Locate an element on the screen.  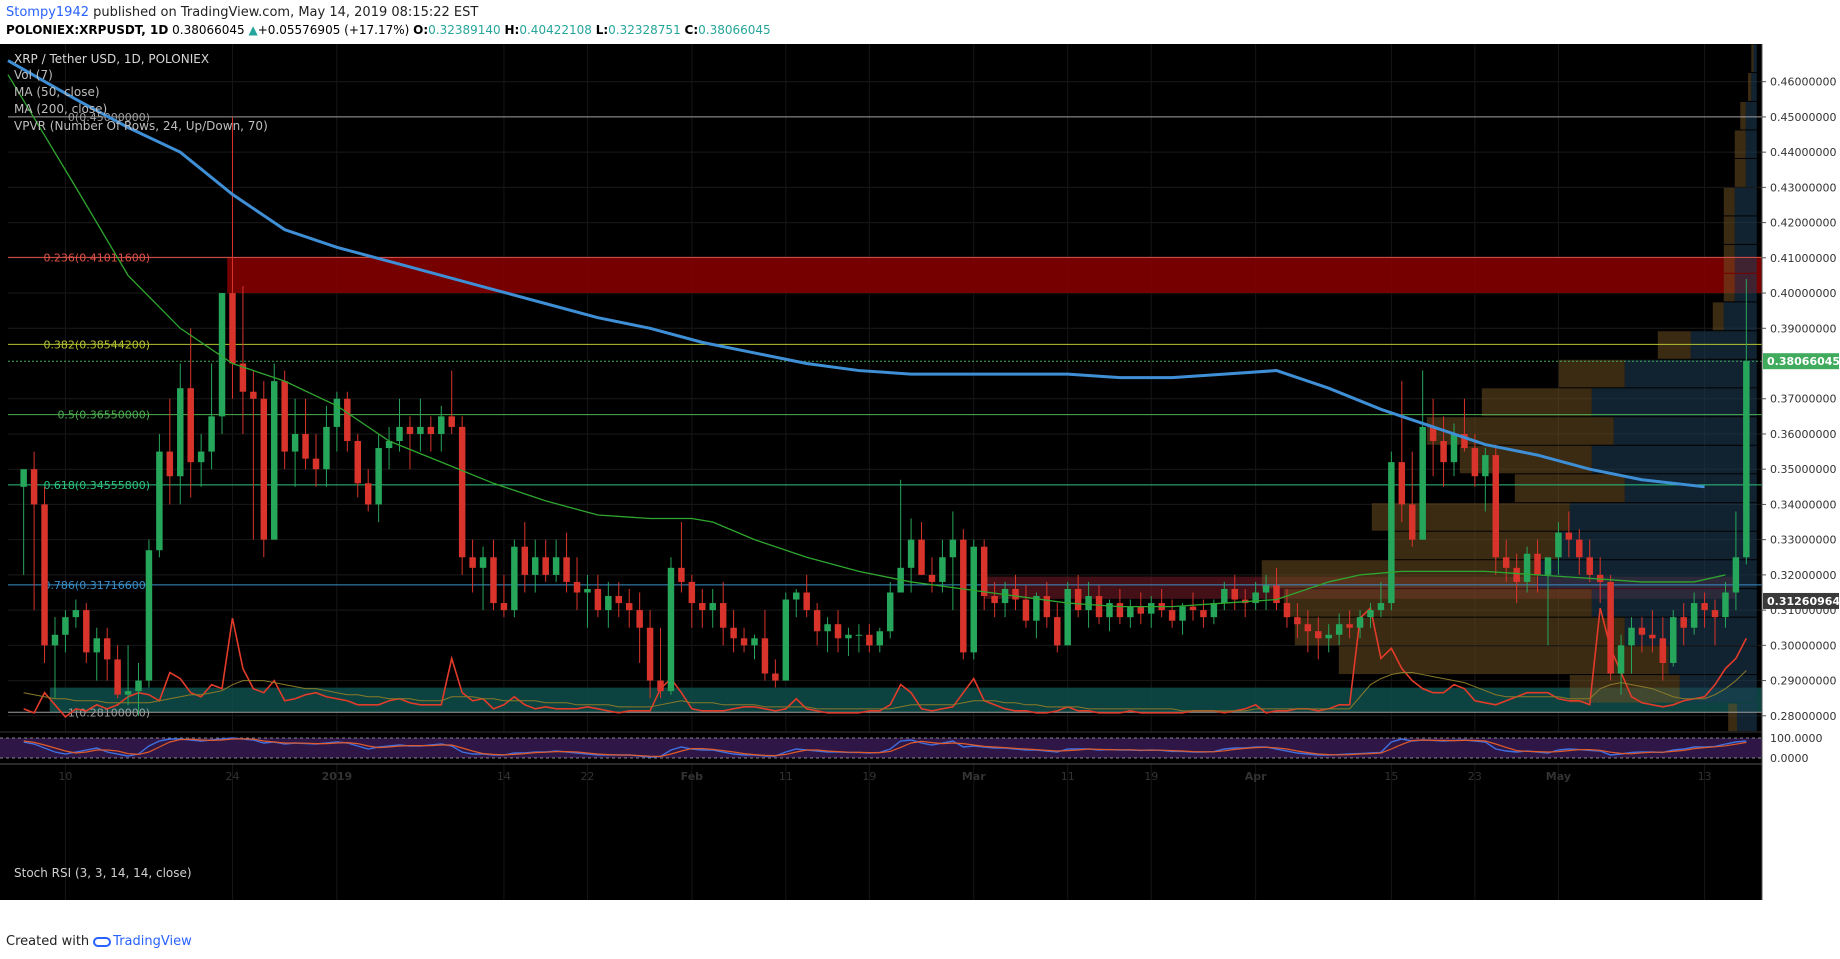
time-tick-label: 23 is located at coordinates (1475, 776).